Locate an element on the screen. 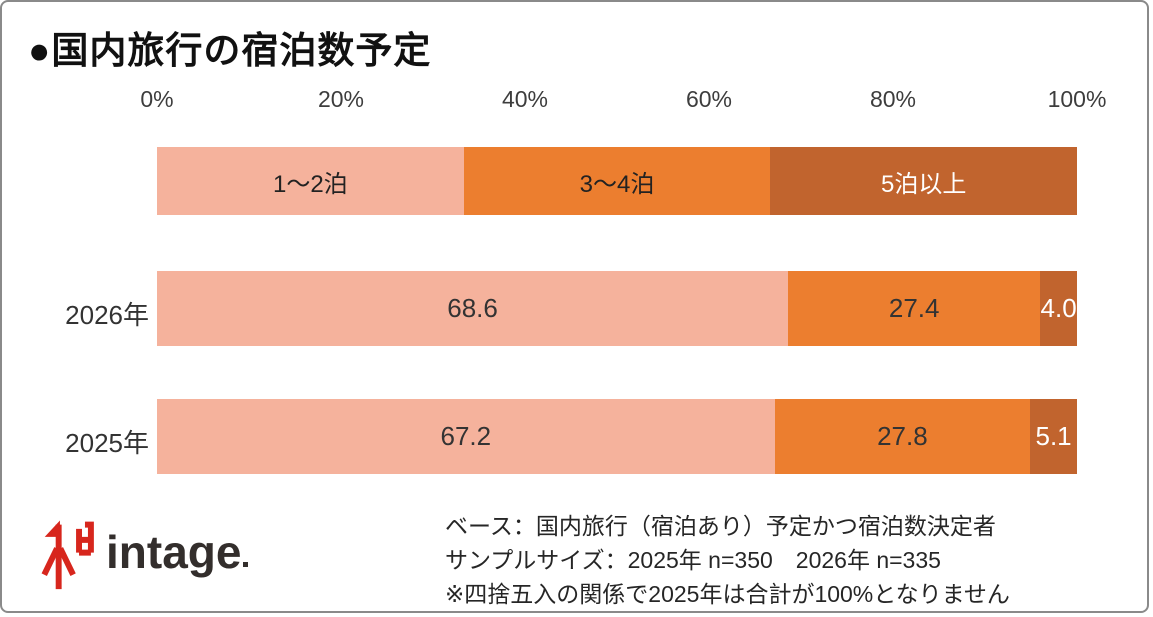 Image resolution: width=1153 pixels, height=617 pixels. legend-label: 1～2泊 is located at coordinates (310, 184).